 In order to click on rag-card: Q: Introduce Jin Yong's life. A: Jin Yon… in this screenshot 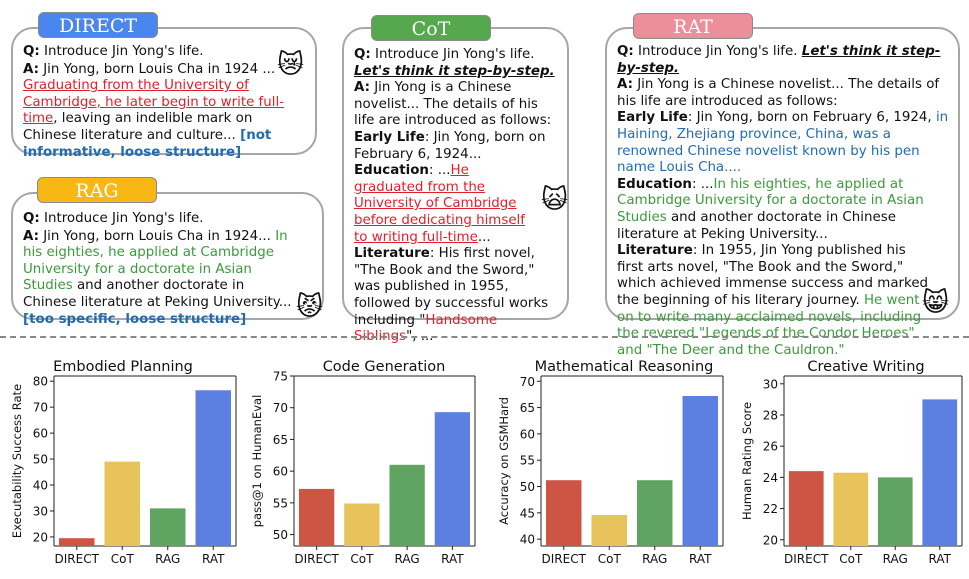, I will do `click(167, 259)`.